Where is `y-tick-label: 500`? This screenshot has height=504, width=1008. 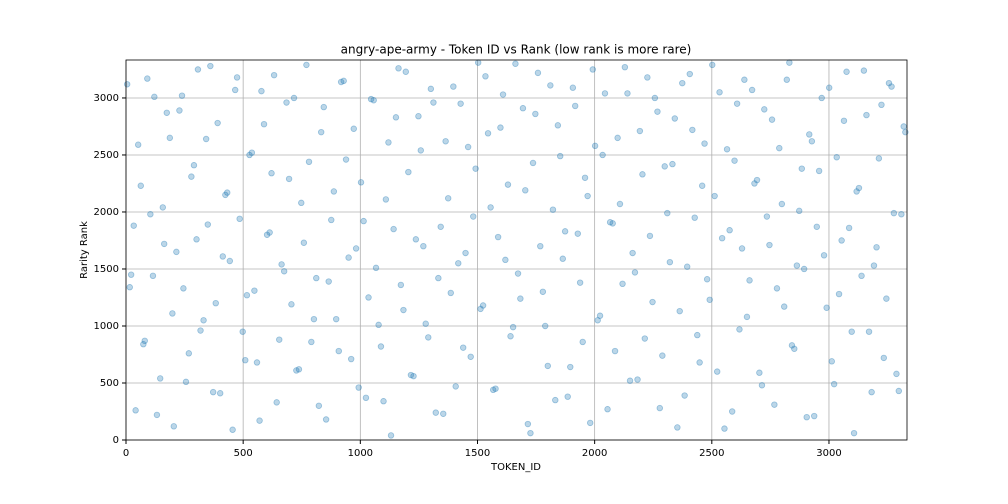
y-tick-label: 500 is located at coordinates (109, 383).